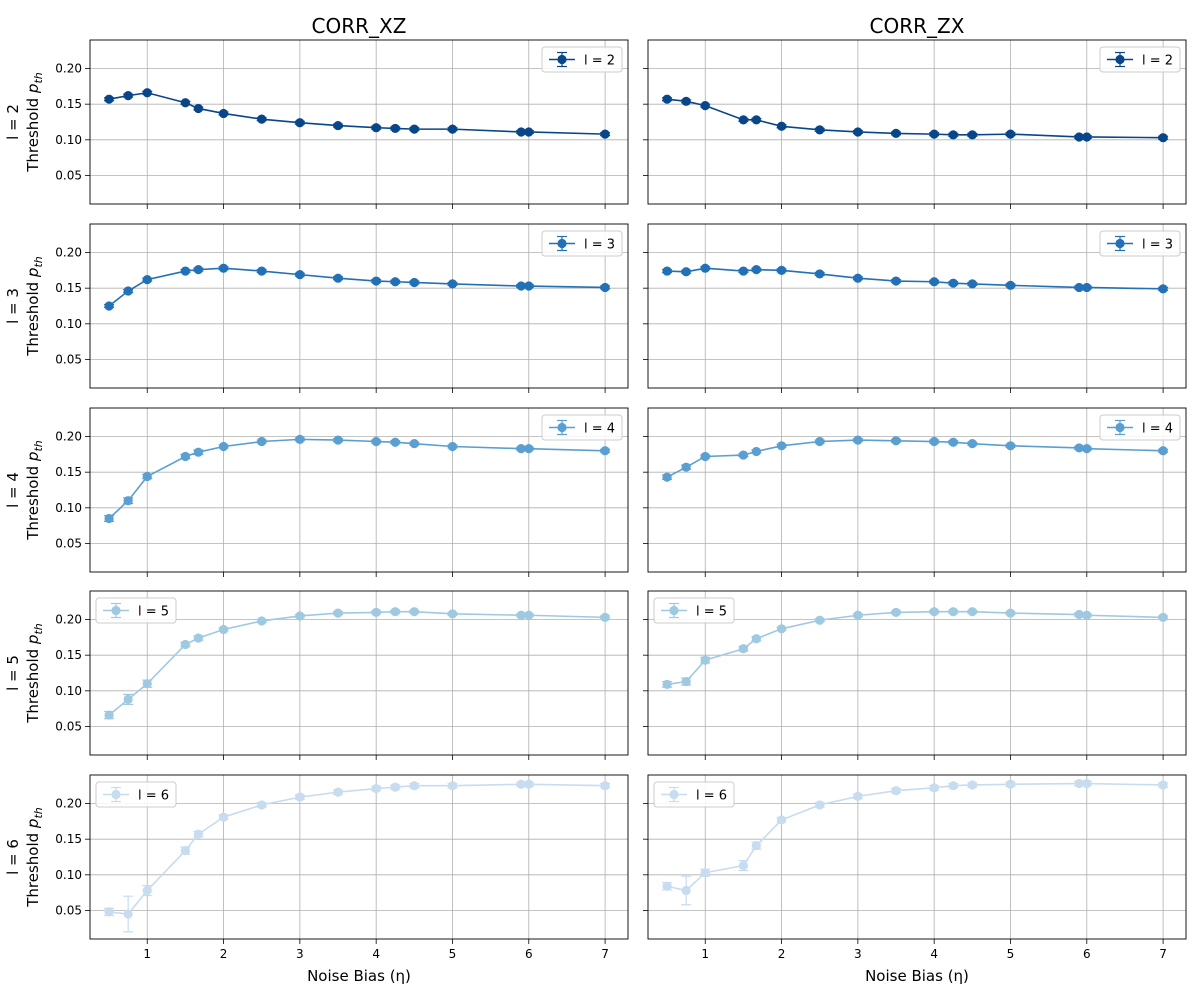 This screenshot has width=1200, height=1004. What do you see at coordinates (13, 490) in the screenshot?
I see `row-label: l = 4` at bounding box center [13, 490].